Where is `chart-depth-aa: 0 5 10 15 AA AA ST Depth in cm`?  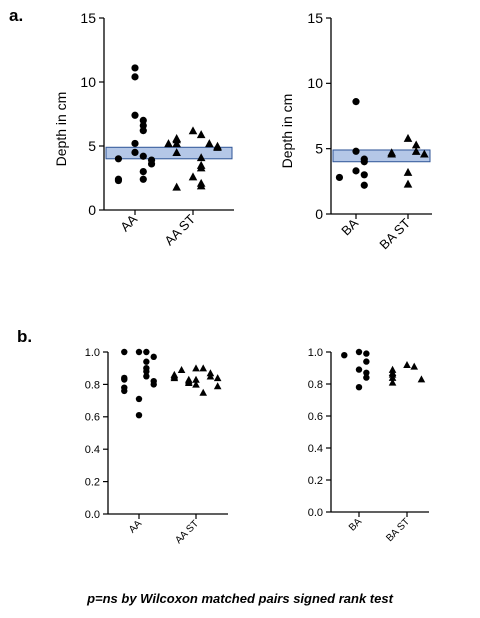
chart-depth-aa: 0 5 10 15 AA AA ST Depth in cm is located at coordinates (143, 129).